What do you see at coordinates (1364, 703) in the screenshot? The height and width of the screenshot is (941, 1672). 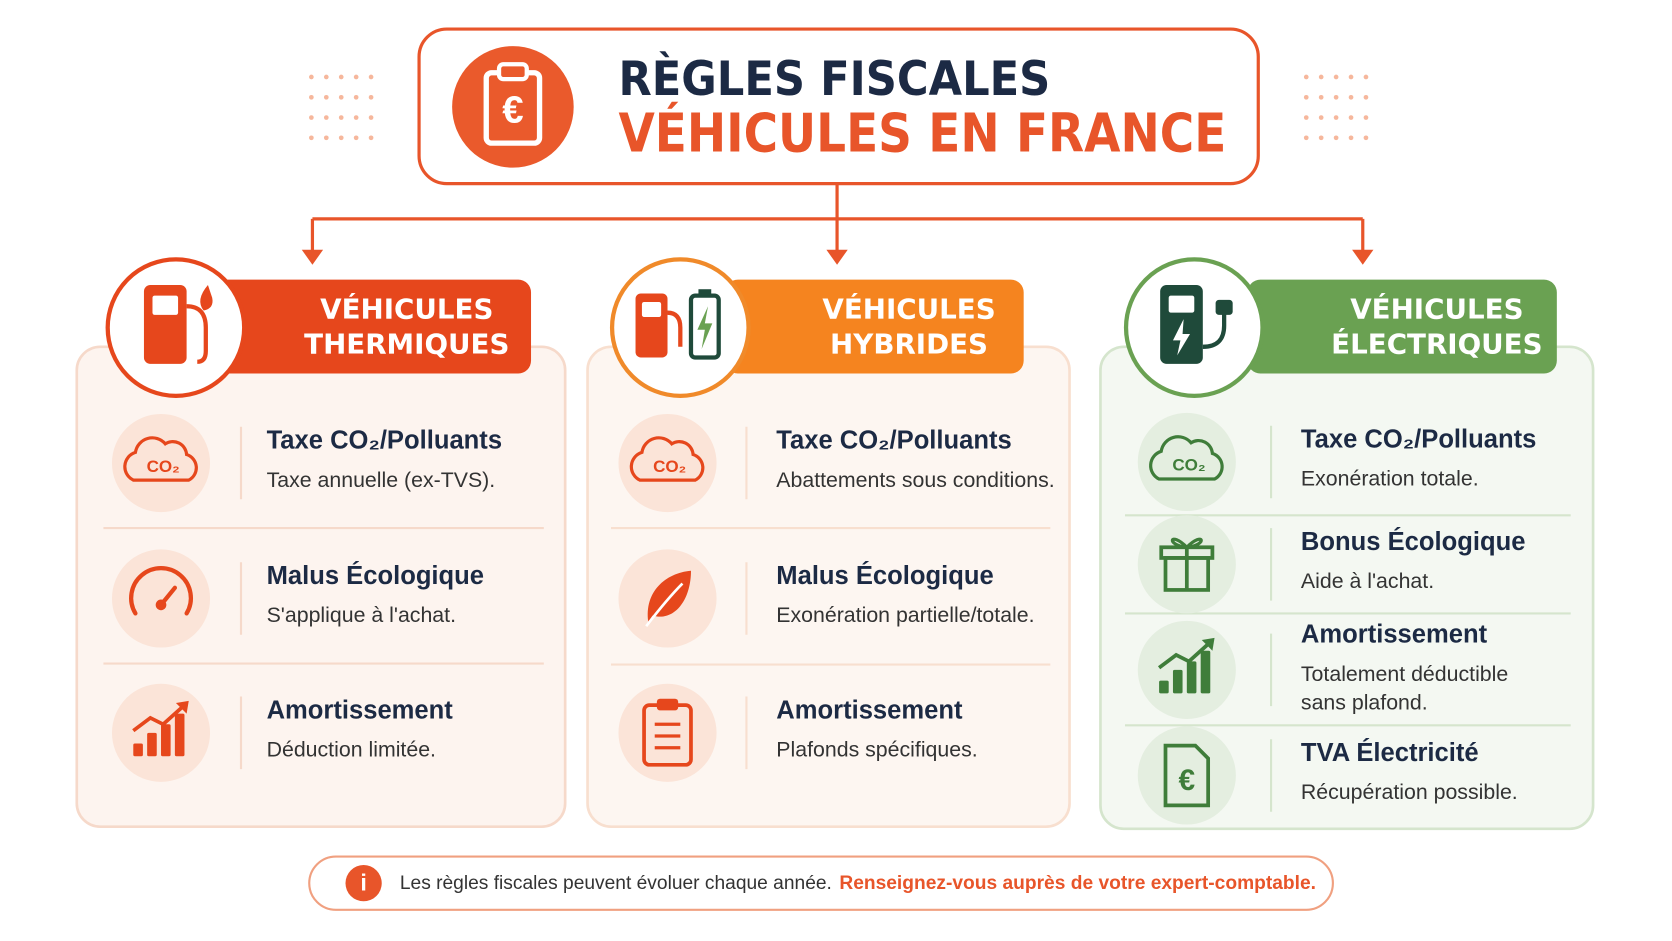 I see `item-description: sans plafond.` at bounding box center [1364, 703].